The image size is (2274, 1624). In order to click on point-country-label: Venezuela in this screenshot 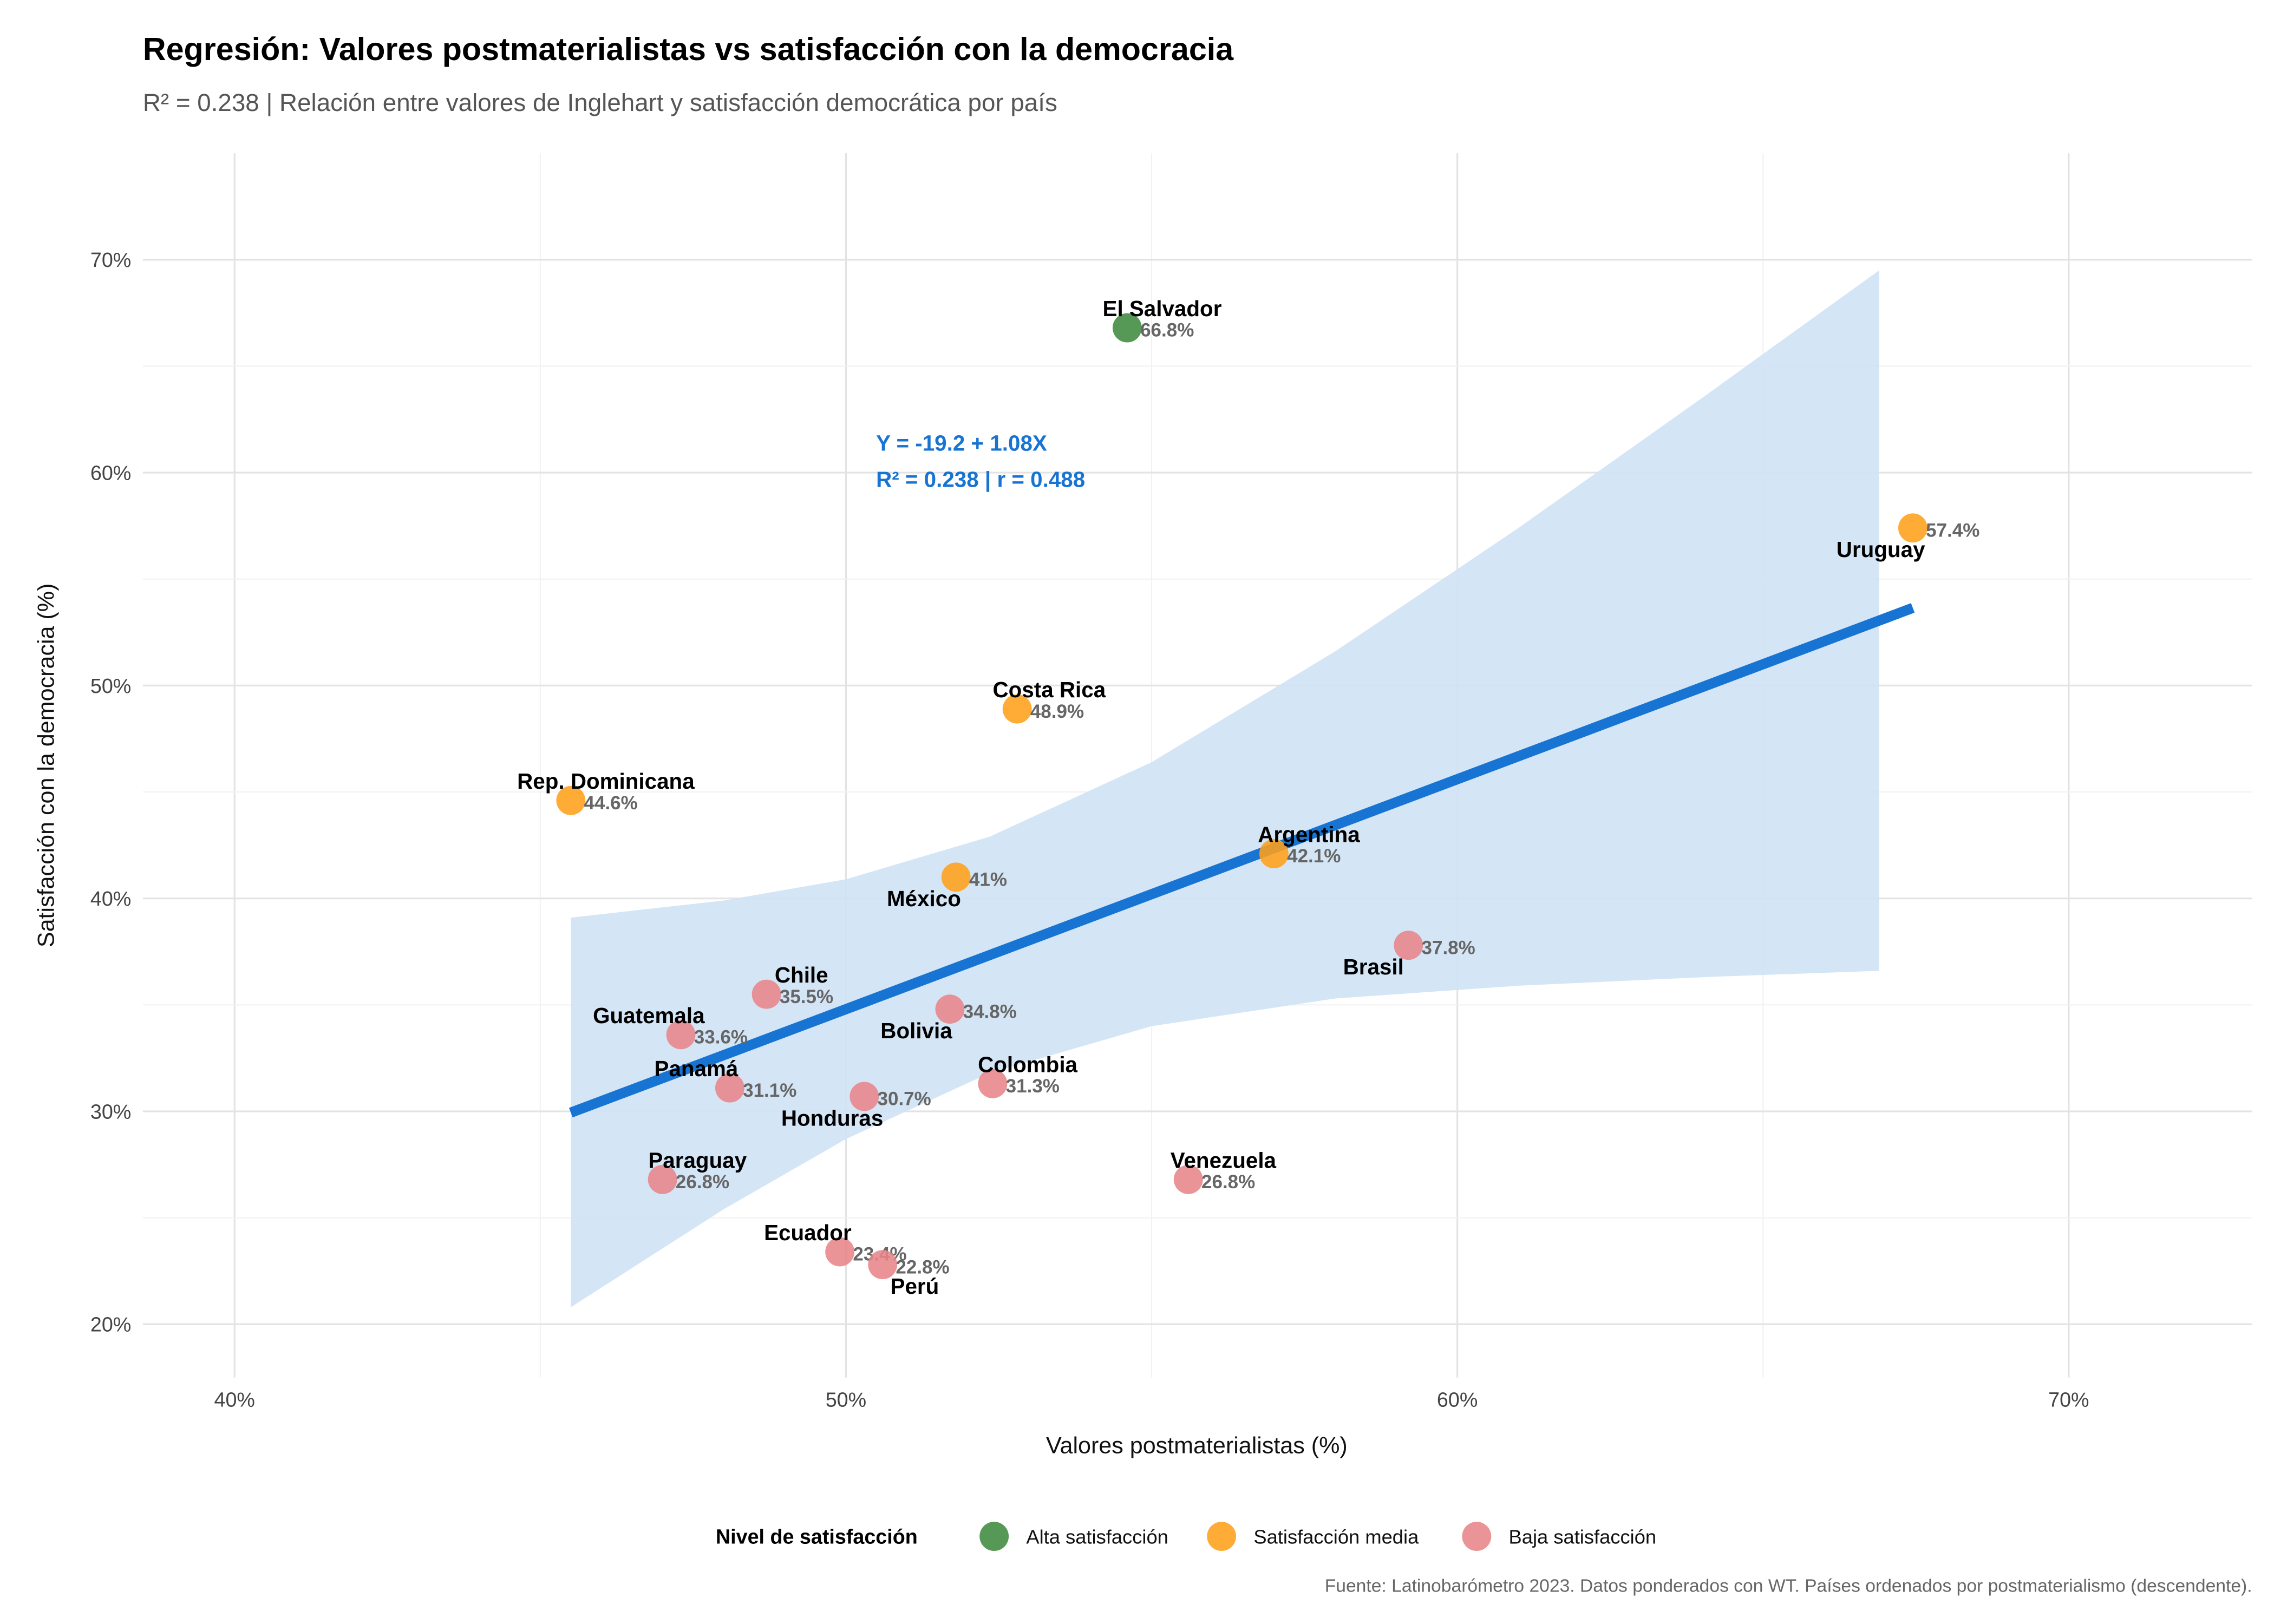, I will do `click(1224, 1161)`.